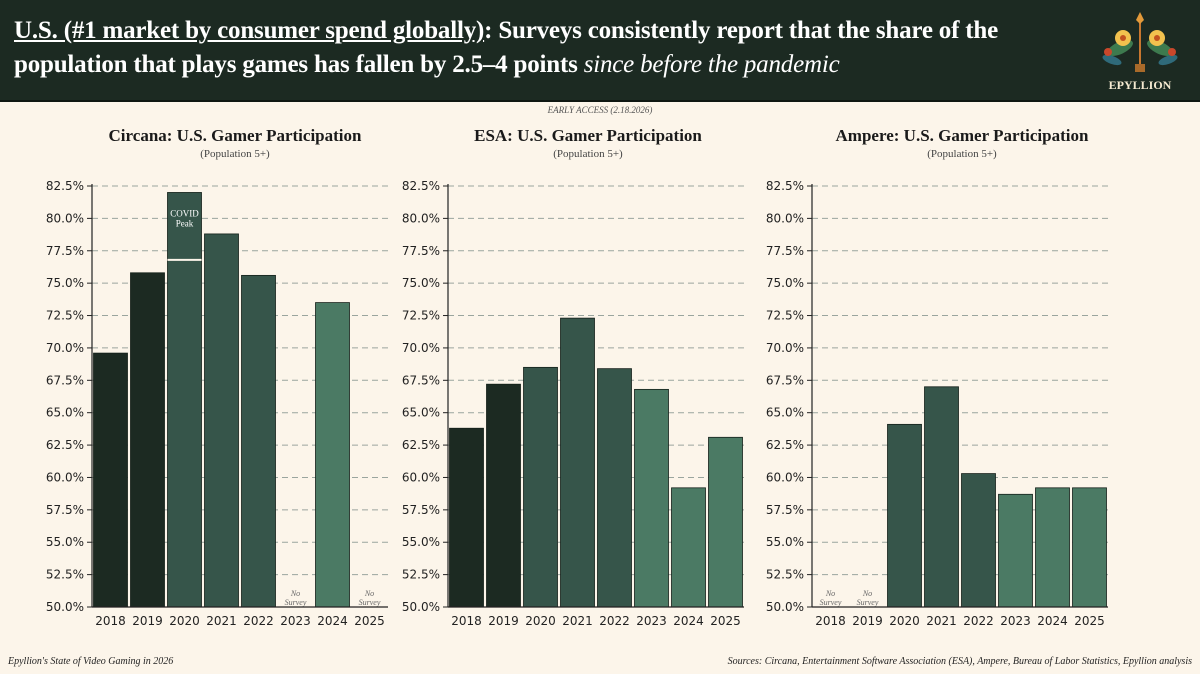 The width and height of the screenshot is (1200, 674). I want to click on epyllion-logo: EPYLLION, so click(1140, 51).